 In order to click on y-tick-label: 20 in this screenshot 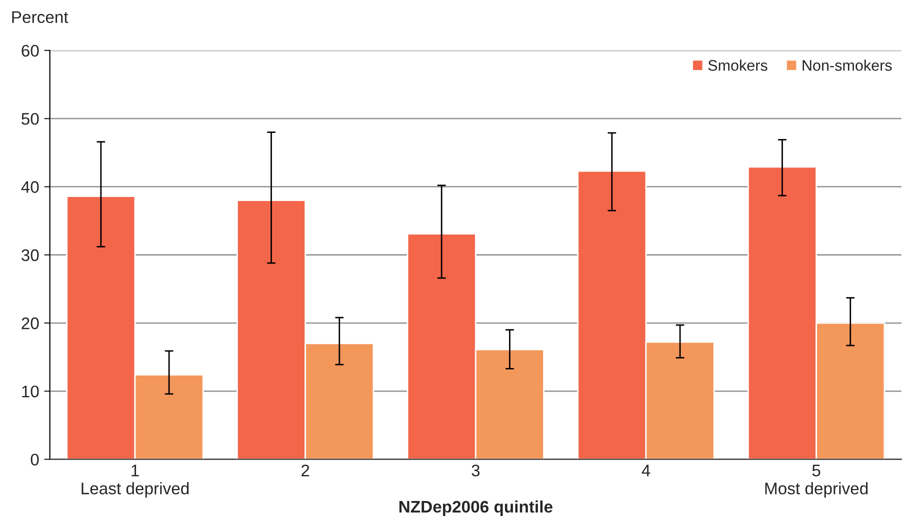, I will do `click(30, 323)`.